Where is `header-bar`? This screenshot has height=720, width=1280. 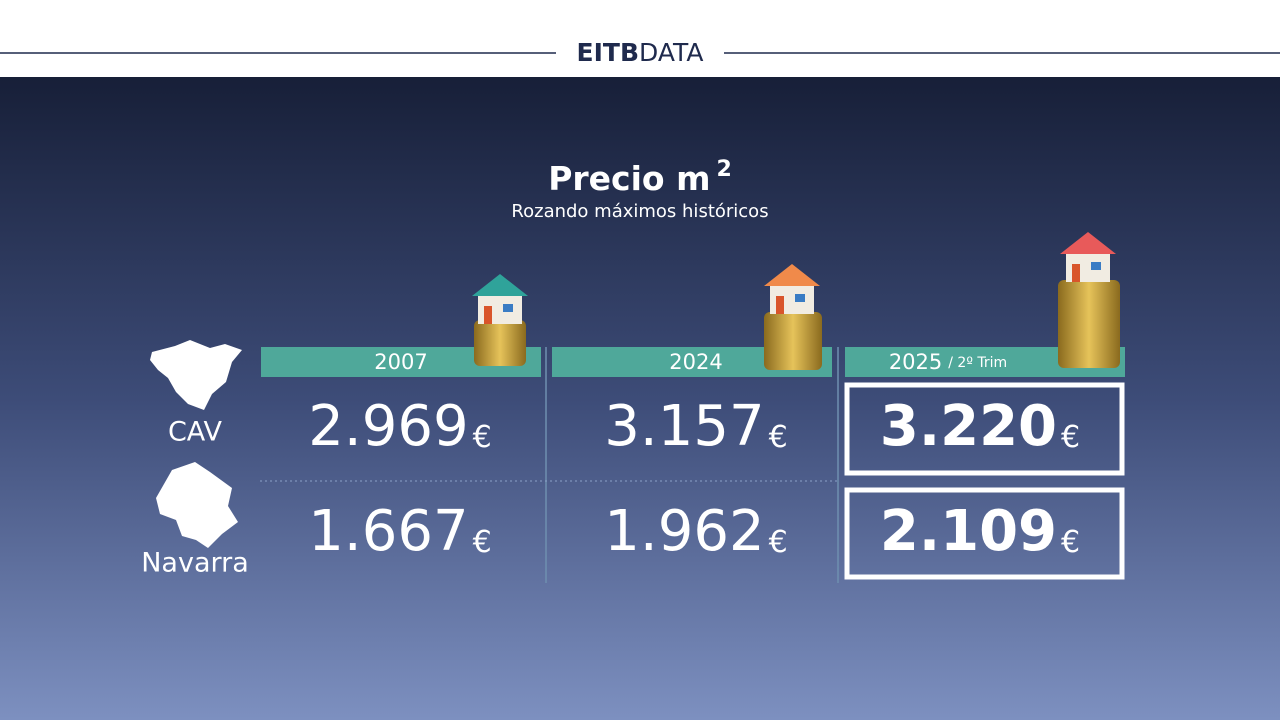 header-bar is located at coordinates (640, 38).